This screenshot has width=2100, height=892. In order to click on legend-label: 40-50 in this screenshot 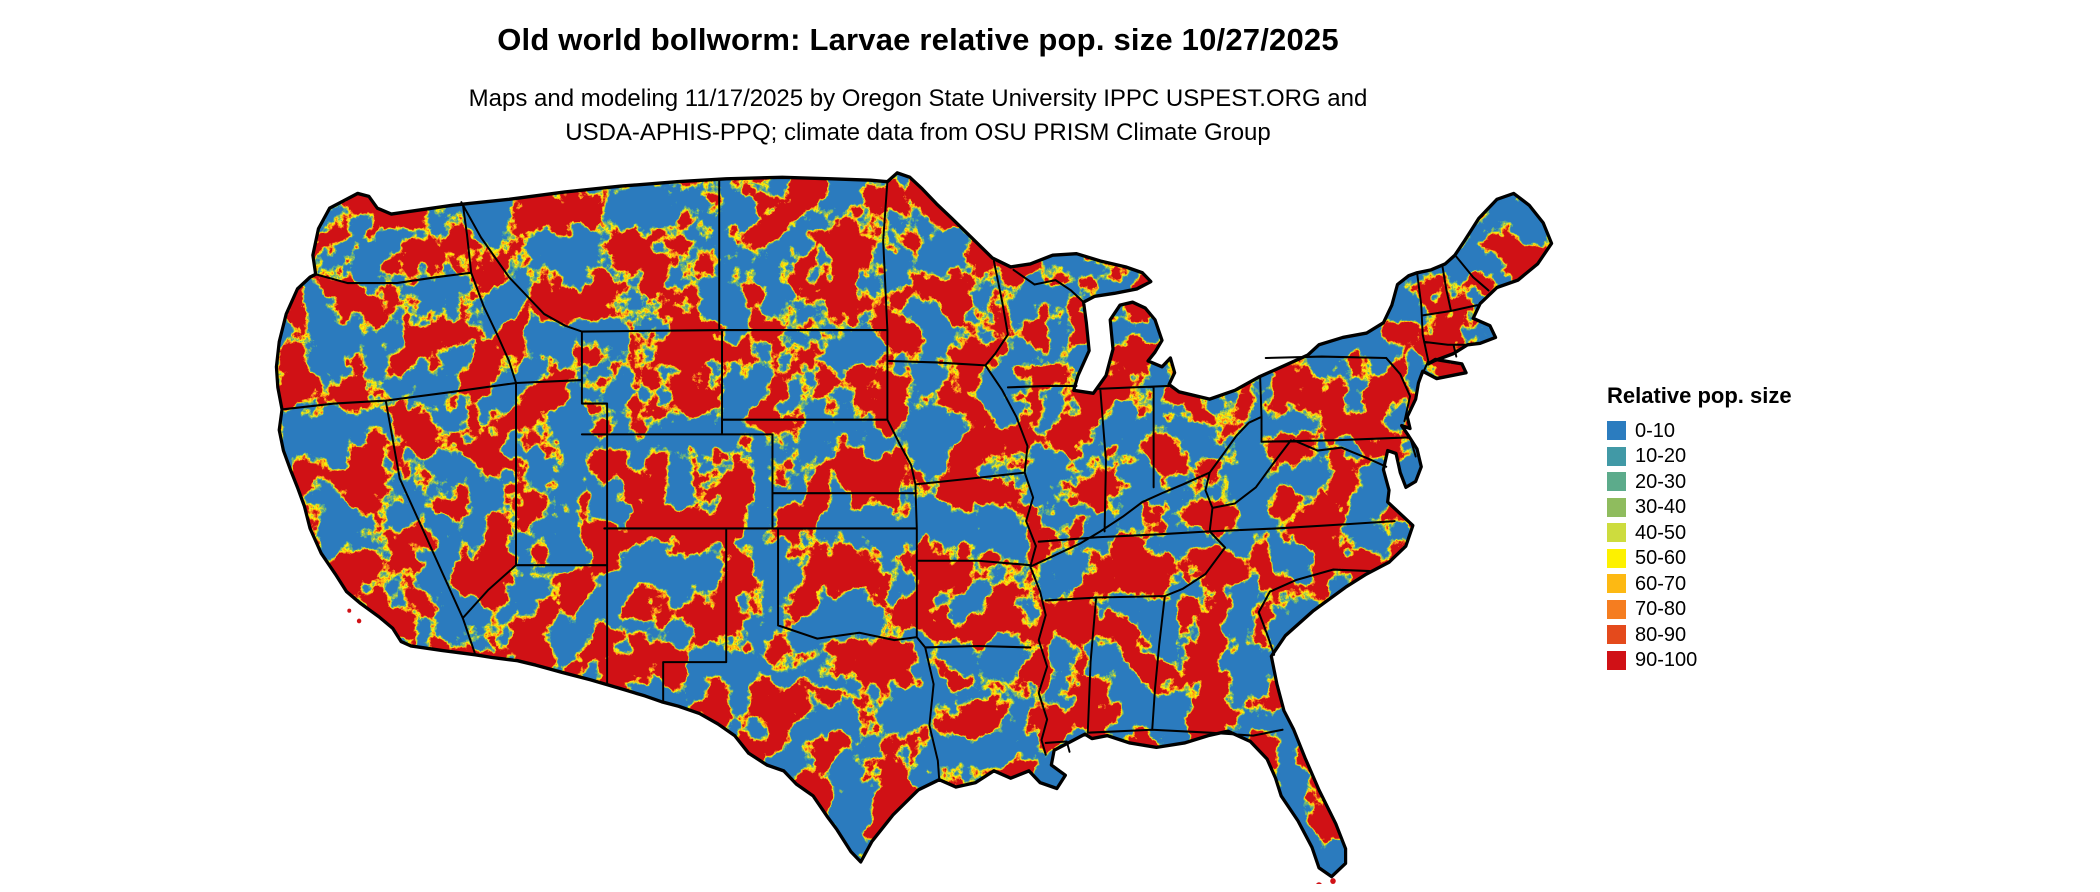, I will do `click(1661, 532)`.